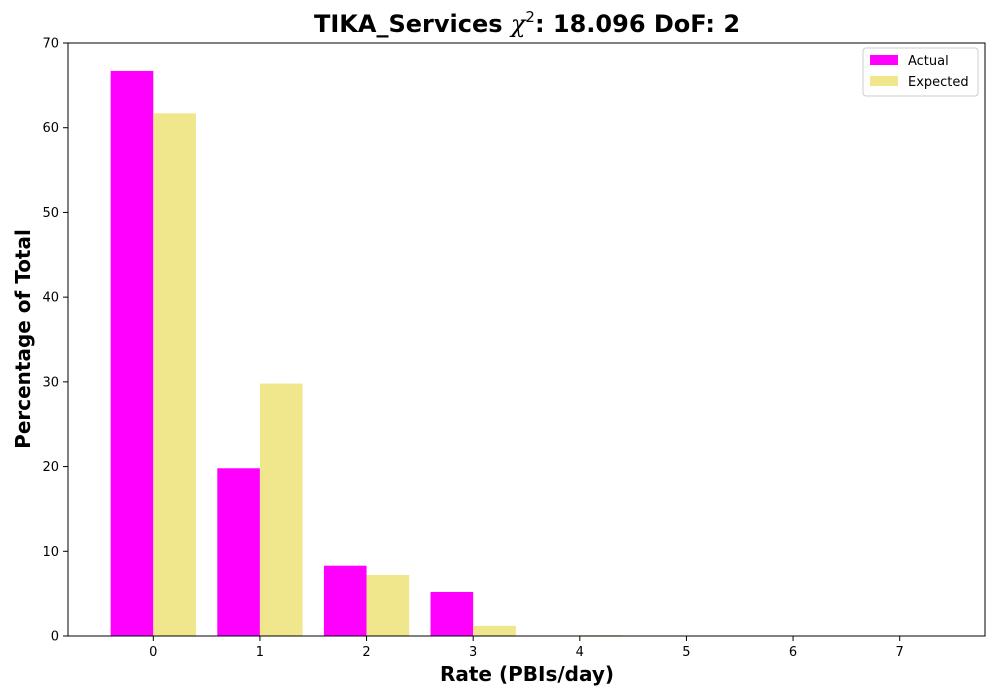 This screenshot has width=1000, height=700. Describe the element at coordinates (580, 652) in the screenshot. I see `x-tick-label: 4` at that location.